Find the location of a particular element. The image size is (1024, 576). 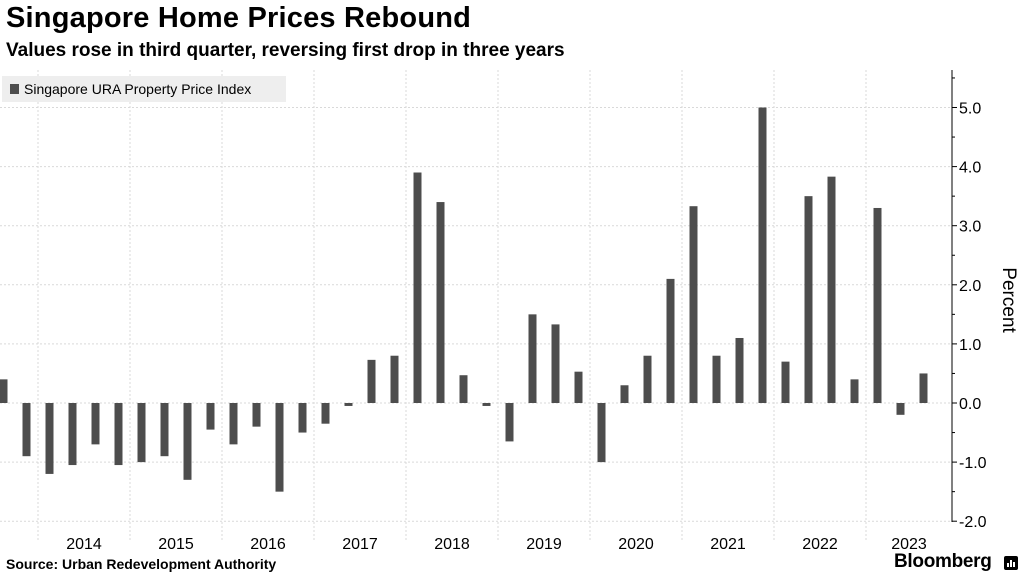

legend: Singapore URA Property Price Index is located at coordinates (144, 89).